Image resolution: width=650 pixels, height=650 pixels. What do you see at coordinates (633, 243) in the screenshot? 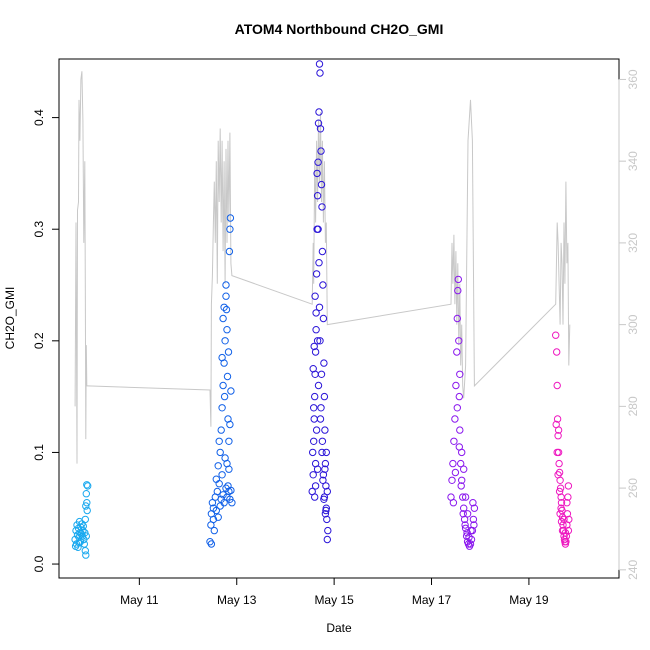
I see `y2-tick-label: 320` at bounding box center [633, 243].